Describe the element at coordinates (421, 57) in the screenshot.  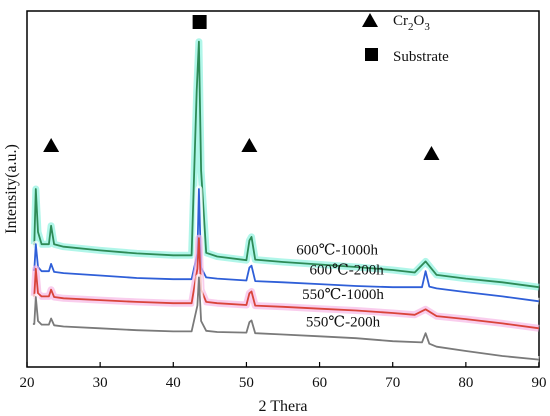
I see `legend-substrate-label: Substrate` at that location.